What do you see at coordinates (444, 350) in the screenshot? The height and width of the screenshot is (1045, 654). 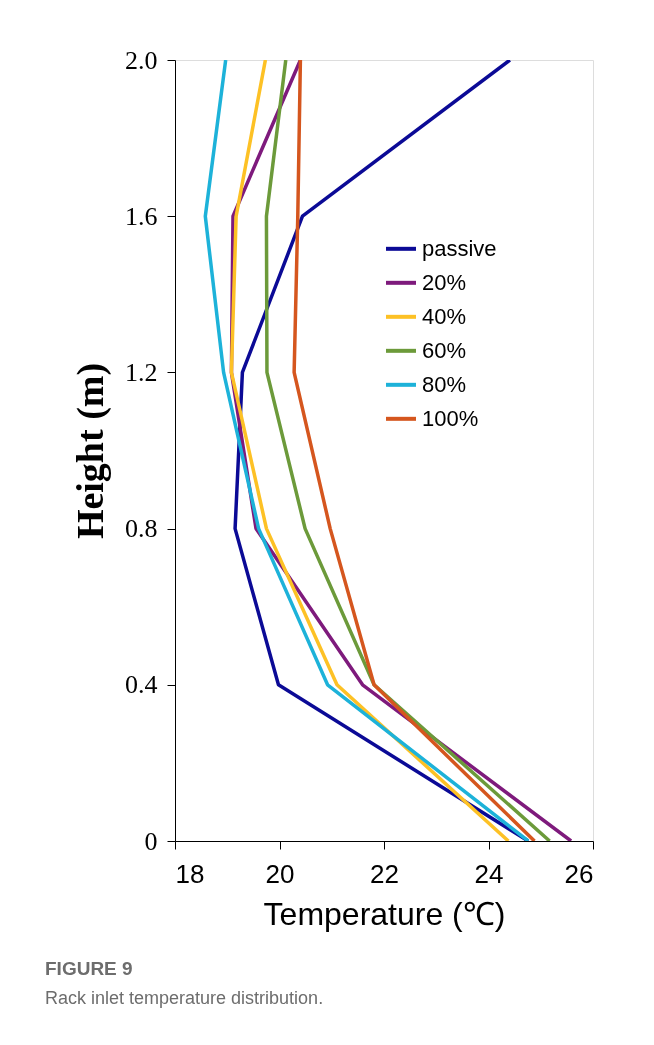 I see `legend-label: 60%` at bounding box center [444, 350].